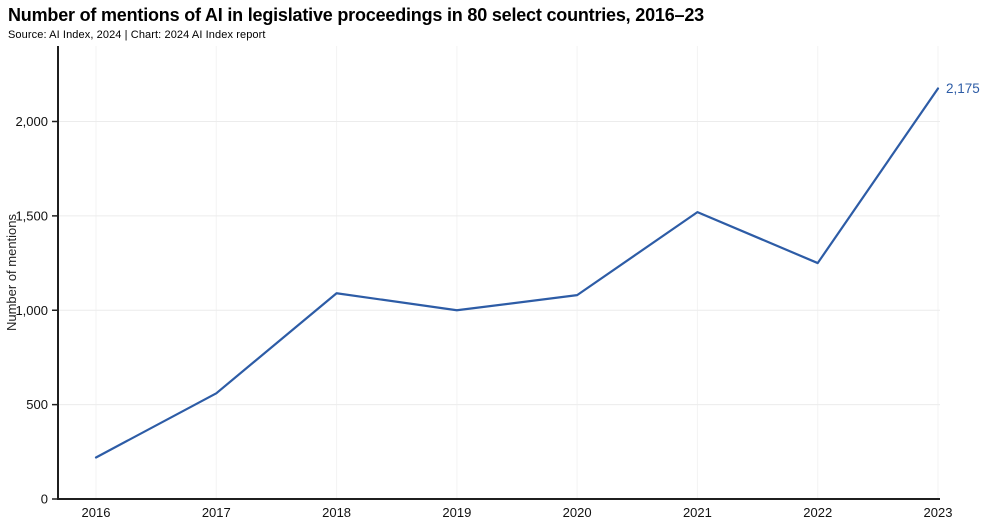 This screenshot has height=532, width=1000. Describe the element at coordinates (37, 404) in the screenshot. I see `y-tick-label: 500` at that location.